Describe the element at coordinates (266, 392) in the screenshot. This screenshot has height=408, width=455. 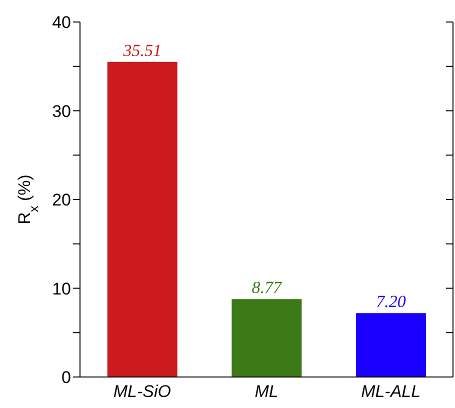
I see `x-tick-label: ML` at that location.